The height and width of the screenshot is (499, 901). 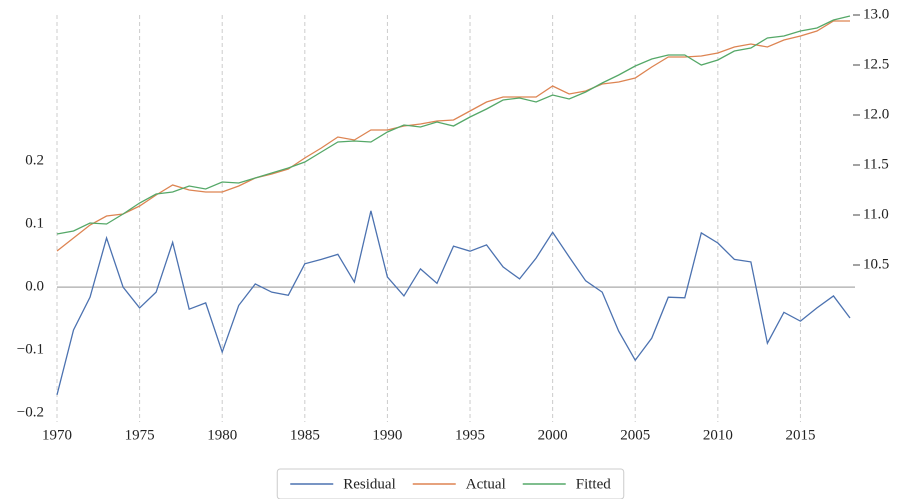 What do you see at coordinates (140, 435) in the screenshot?
I see `x-tick-label: 1975` at bounding box center [140, 435].